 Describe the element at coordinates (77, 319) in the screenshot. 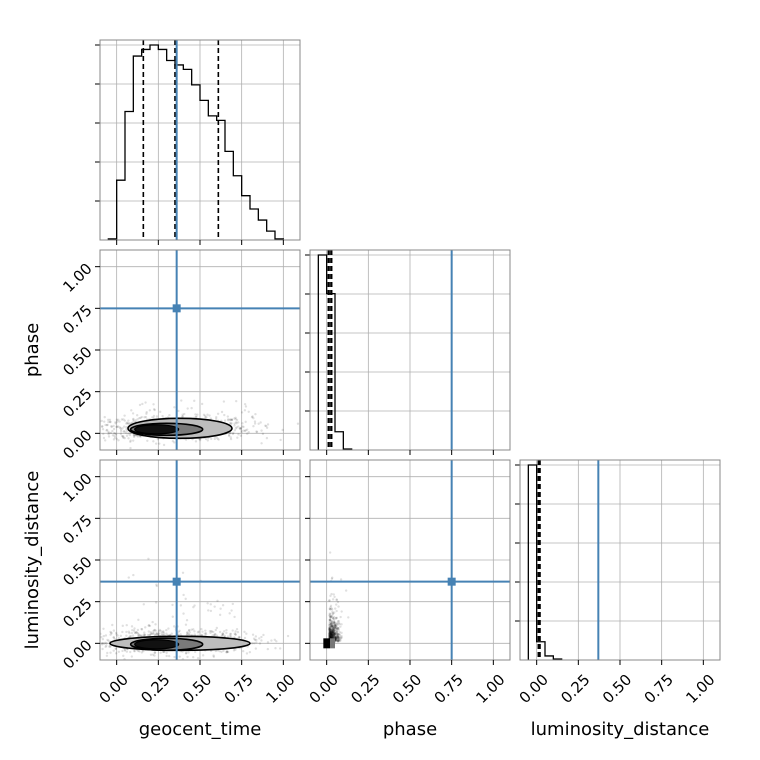

I see `y-tick-label: 0.75` at that location.